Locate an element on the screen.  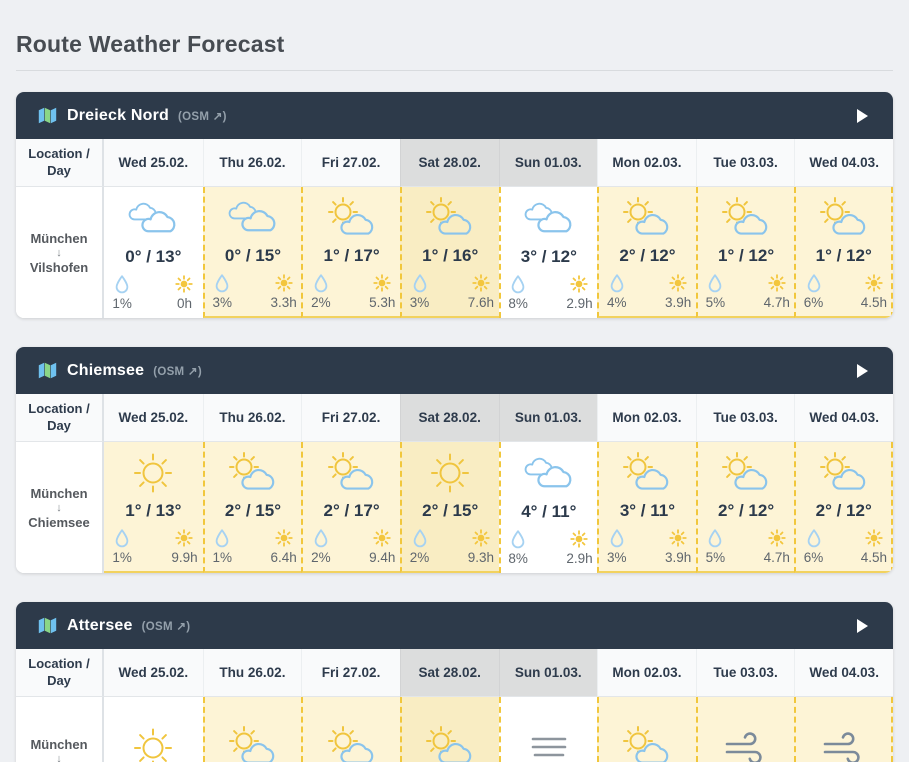
sunshine-stat: 2.9h is located at coordinates (579, 547).